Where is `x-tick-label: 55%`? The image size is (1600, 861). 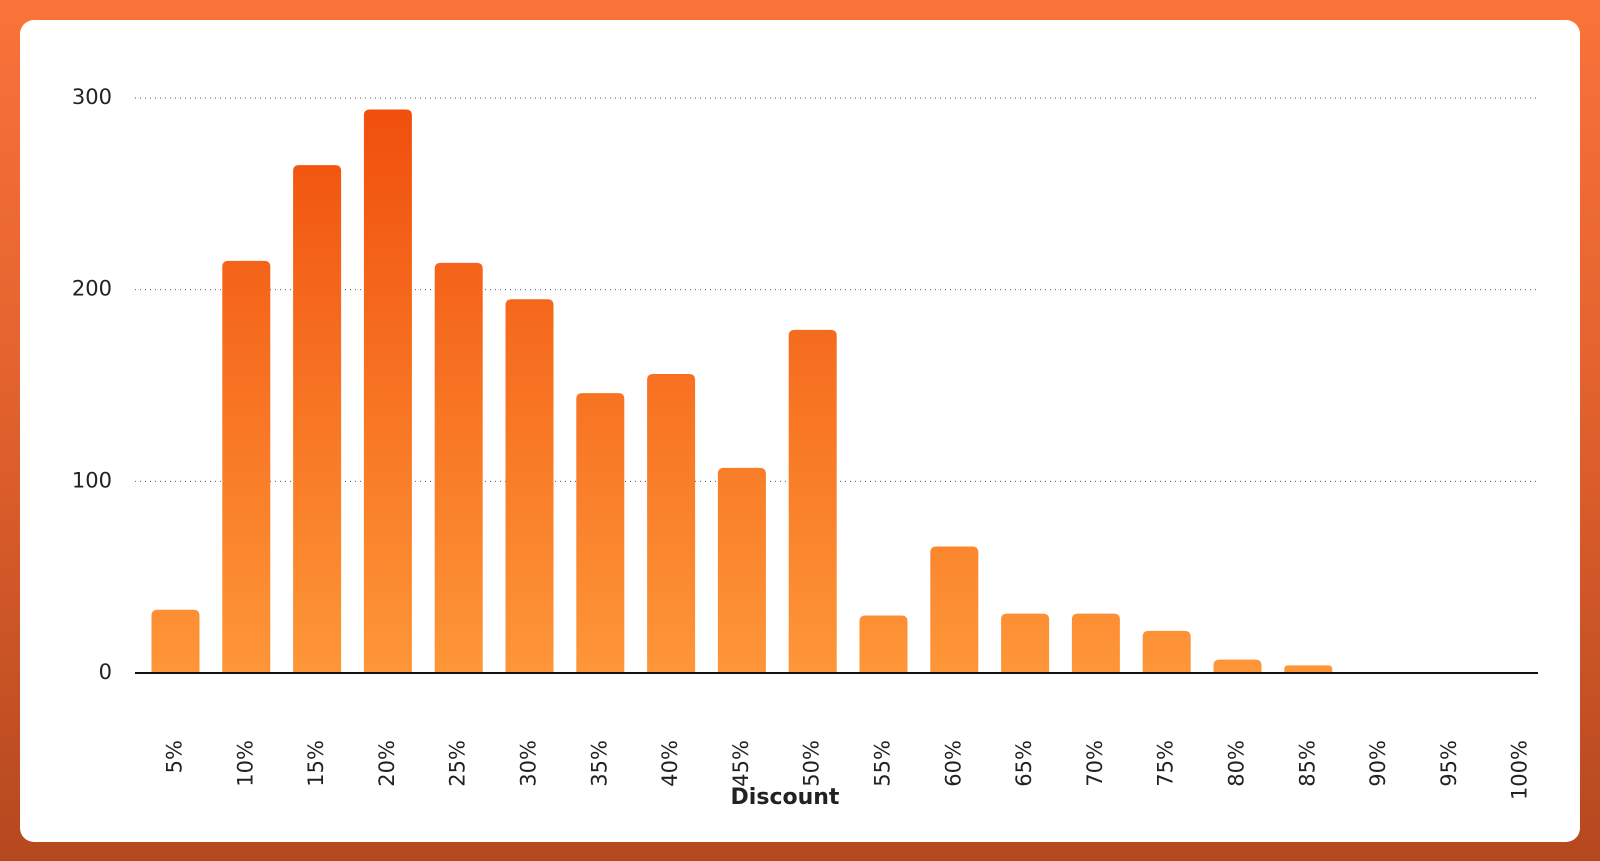 x-tick-label: 55% is located at coordinates (883, 763).